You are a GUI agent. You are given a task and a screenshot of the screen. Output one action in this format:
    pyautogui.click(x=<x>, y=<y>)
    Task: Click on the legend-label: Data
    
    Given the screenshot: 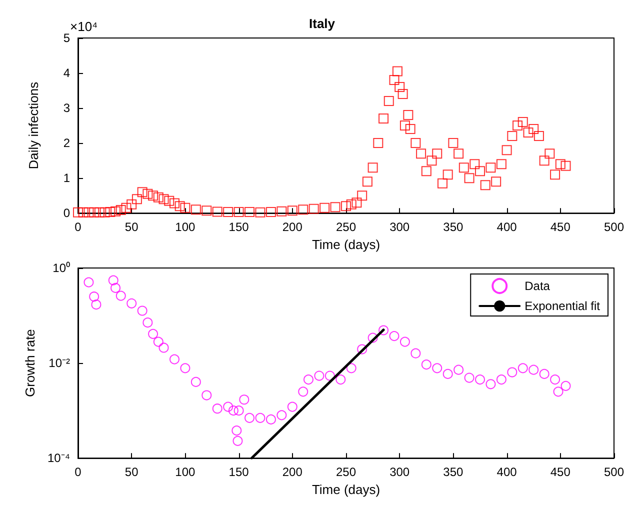 What is the action you would take?
    pyautogui.click(x=537, y=286)
    